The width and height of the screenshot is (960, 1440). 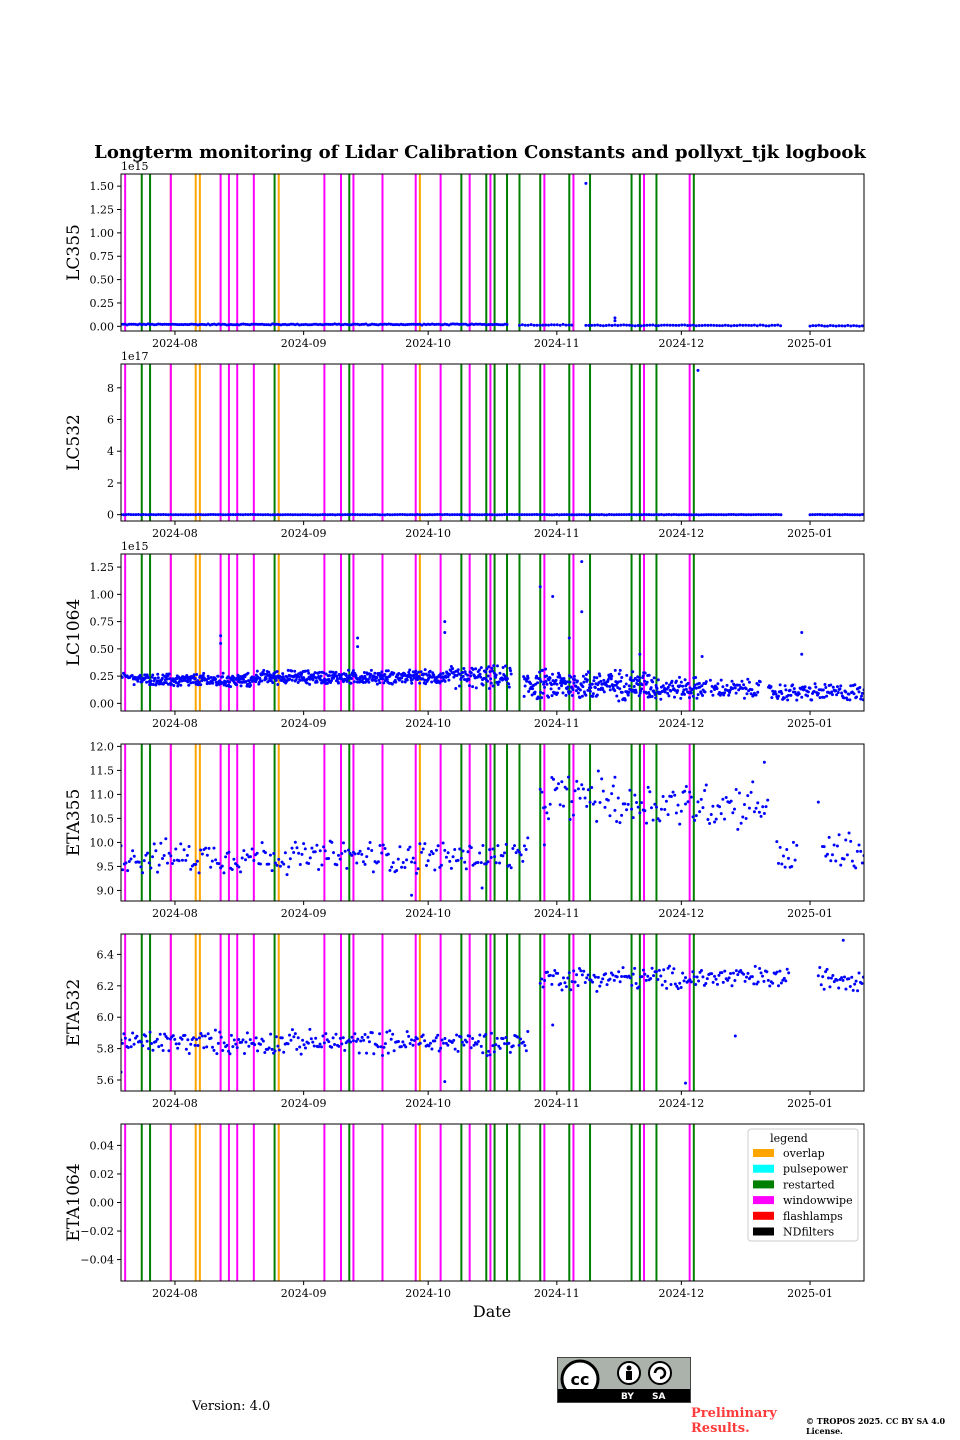 What do you see at coordinates (624, 1380) in the screenshot?
I see `cc-license-badge: cc BY SA` at bounding box center [624, 1380].